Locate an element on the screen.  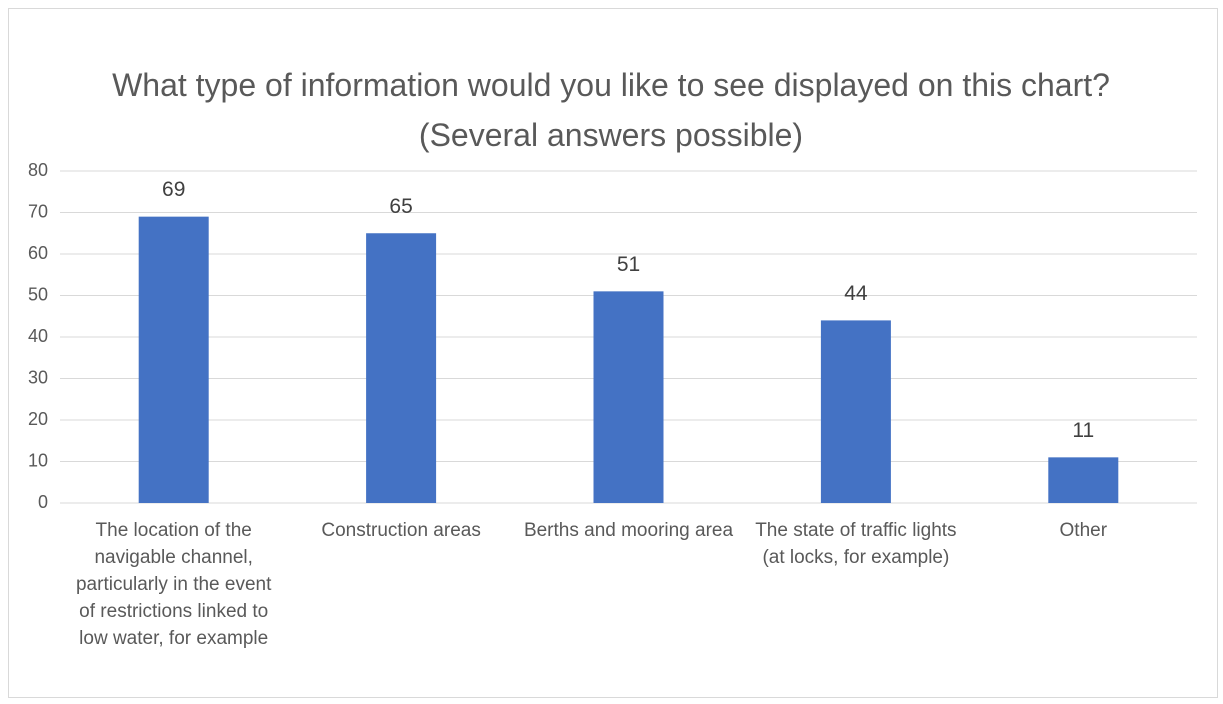
data-label: 69 is located at coordinates (173, 189).